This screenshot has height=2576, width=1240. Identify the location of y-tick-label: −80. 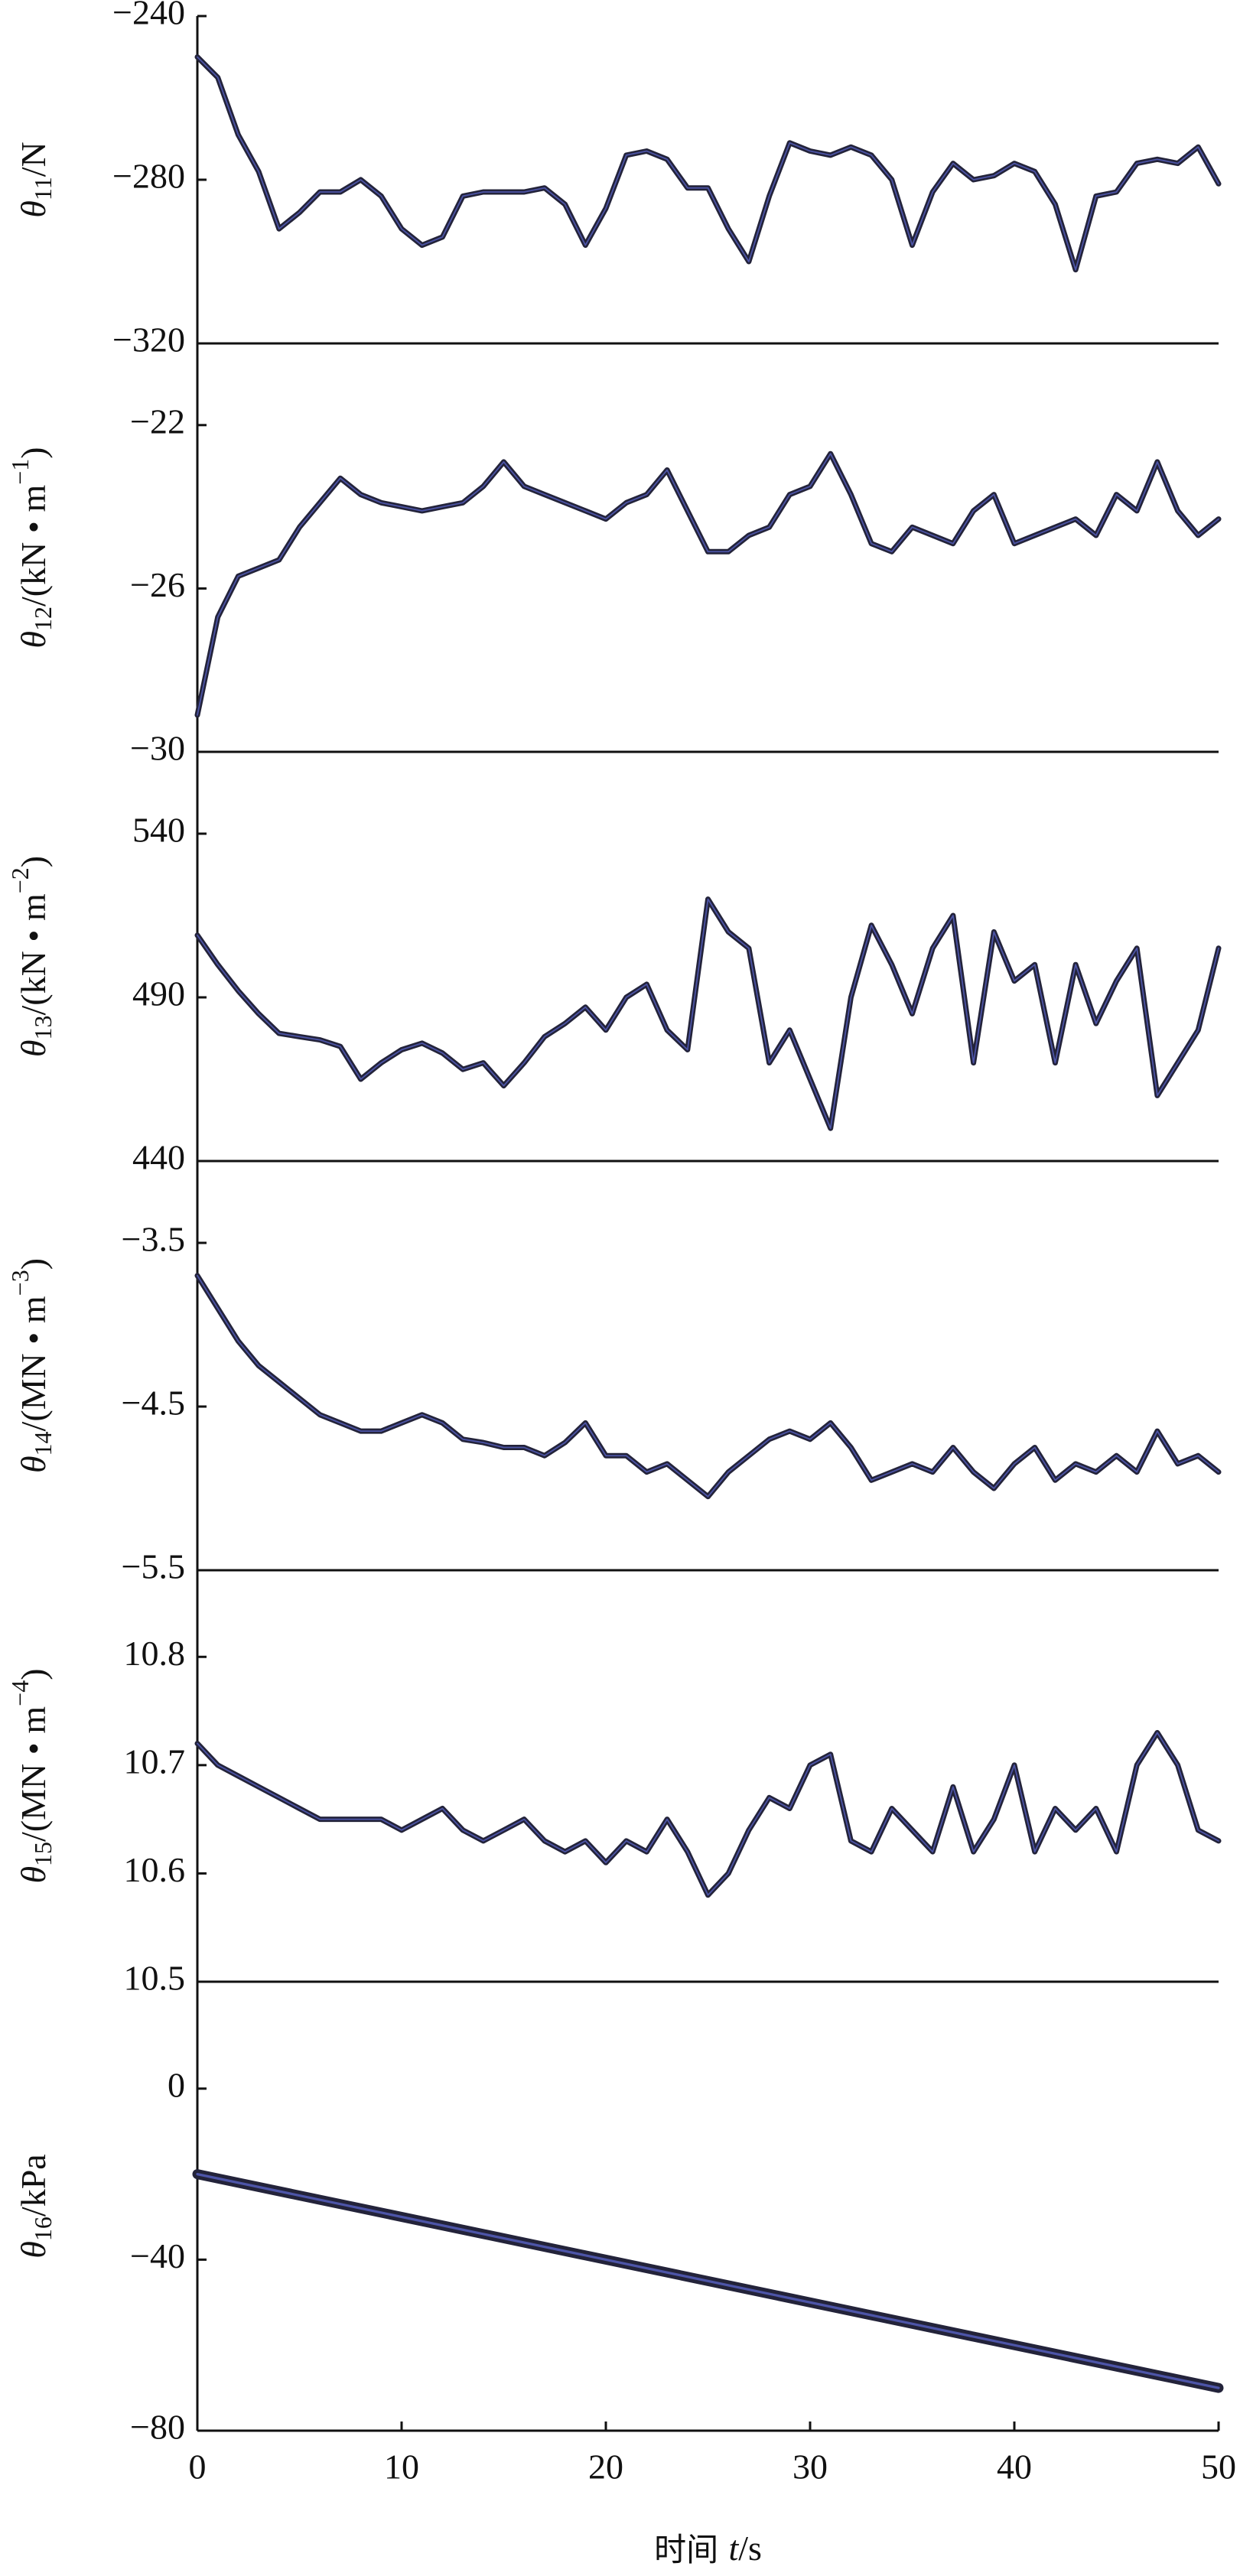
(157, 2427).